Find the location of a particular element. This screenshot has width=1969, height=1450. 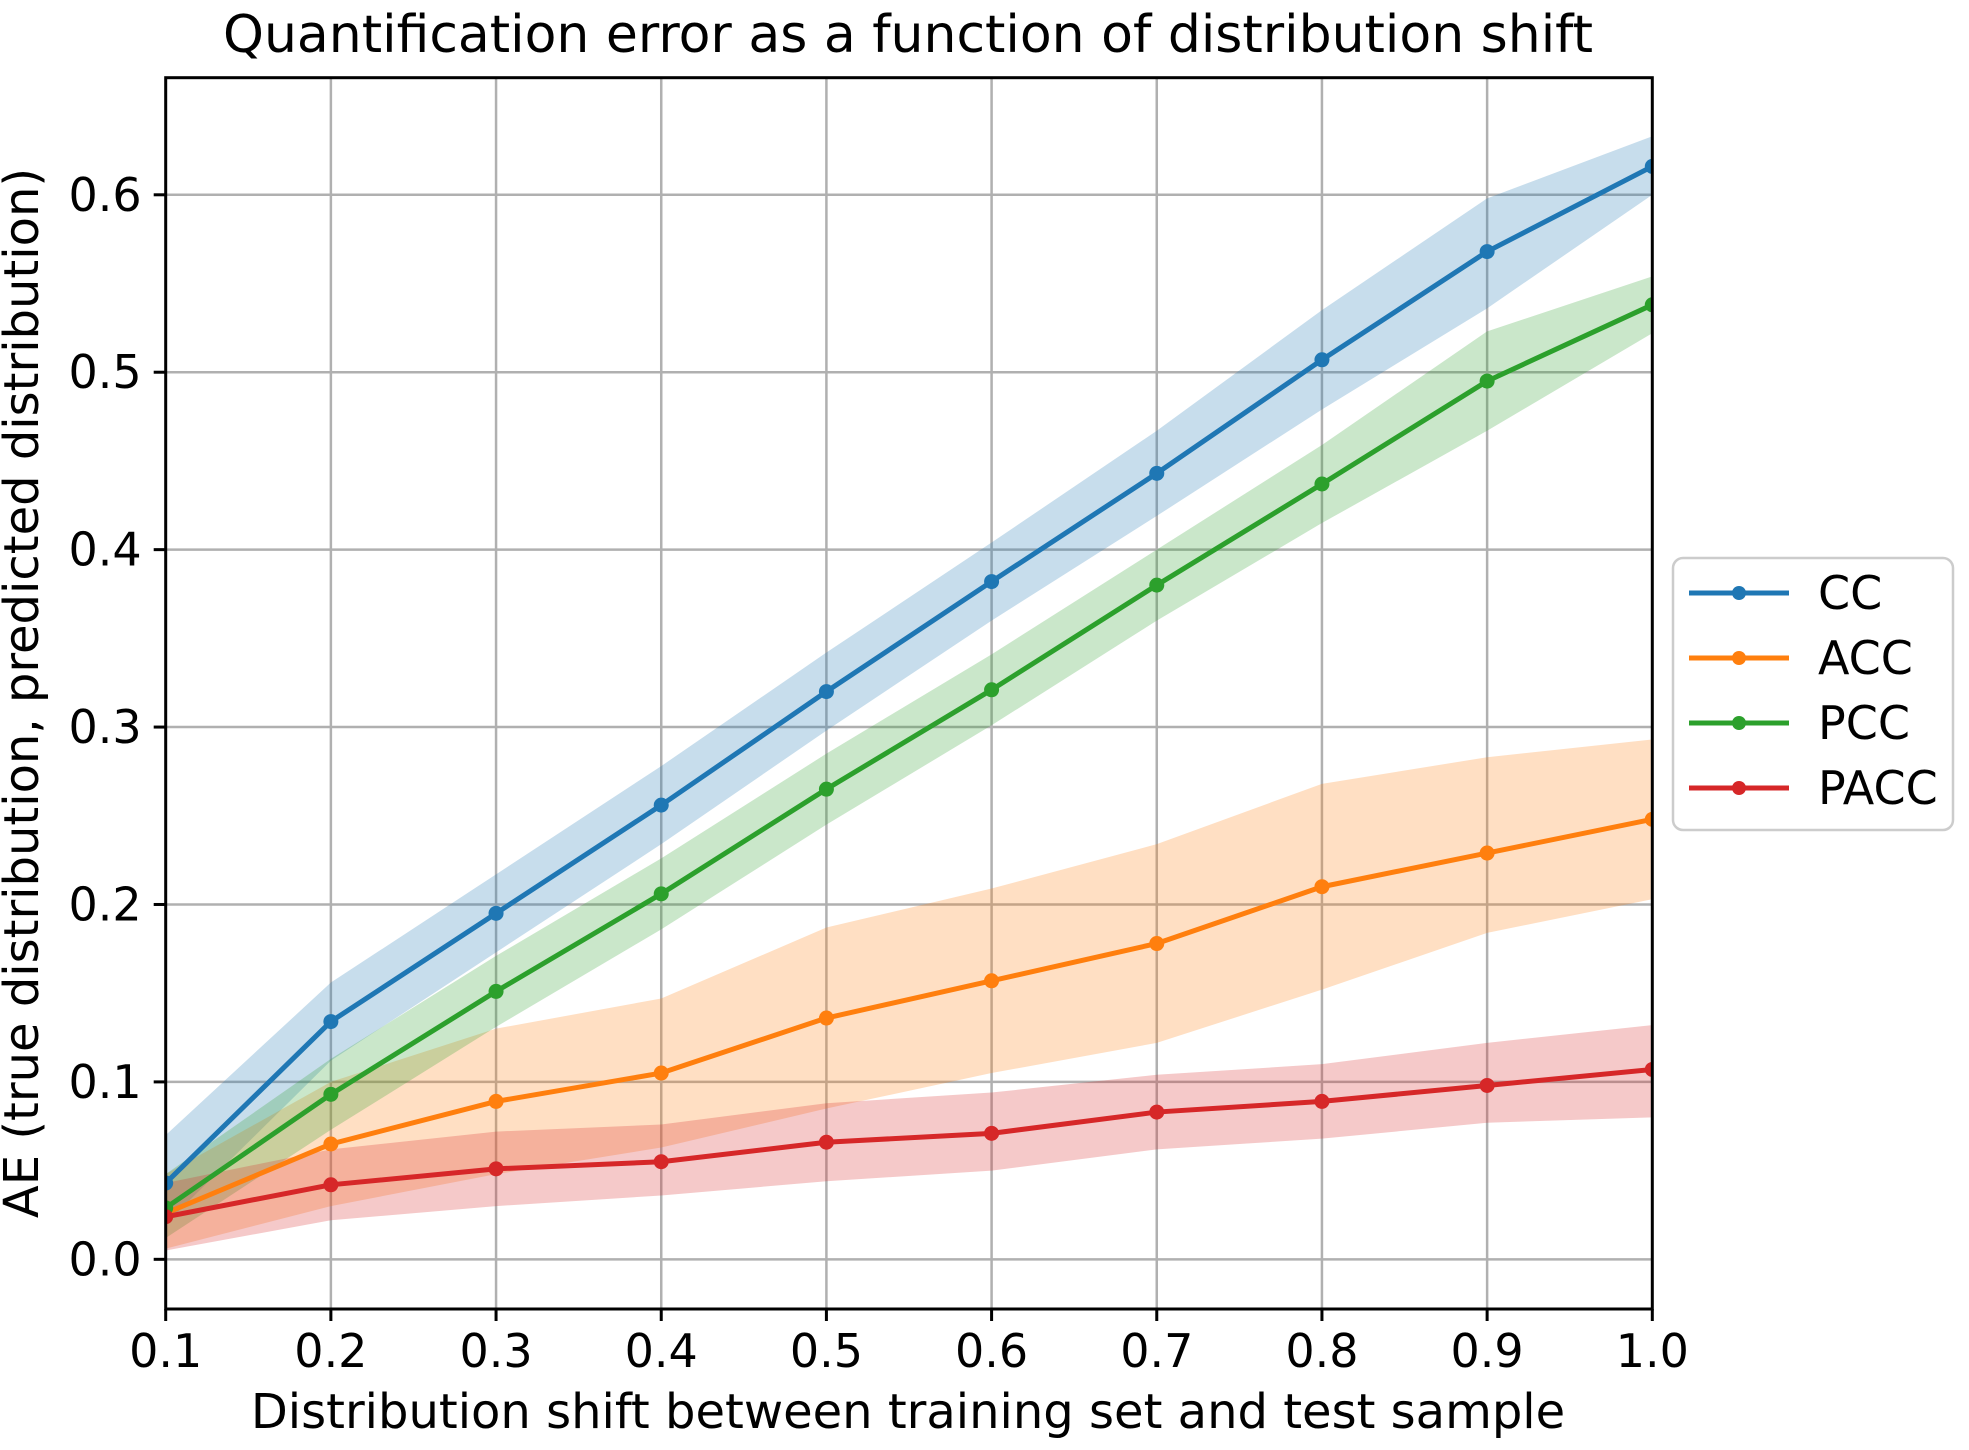

x-tick-labels: 0.1 0.2 0.3 0.4 0.5 0.6 0.7 0.8 0.9 1.0 is located at coordinates (909, 1351).